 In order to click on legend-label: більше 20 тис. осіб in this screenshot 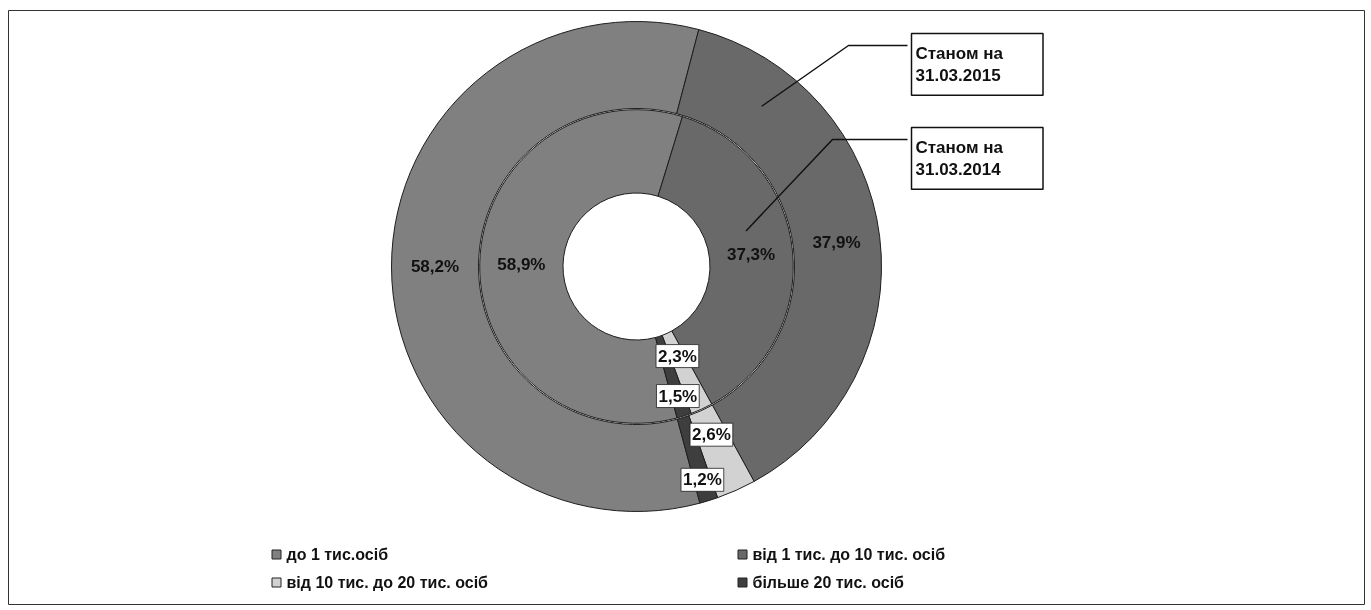, I will do `click(828, 582)`.